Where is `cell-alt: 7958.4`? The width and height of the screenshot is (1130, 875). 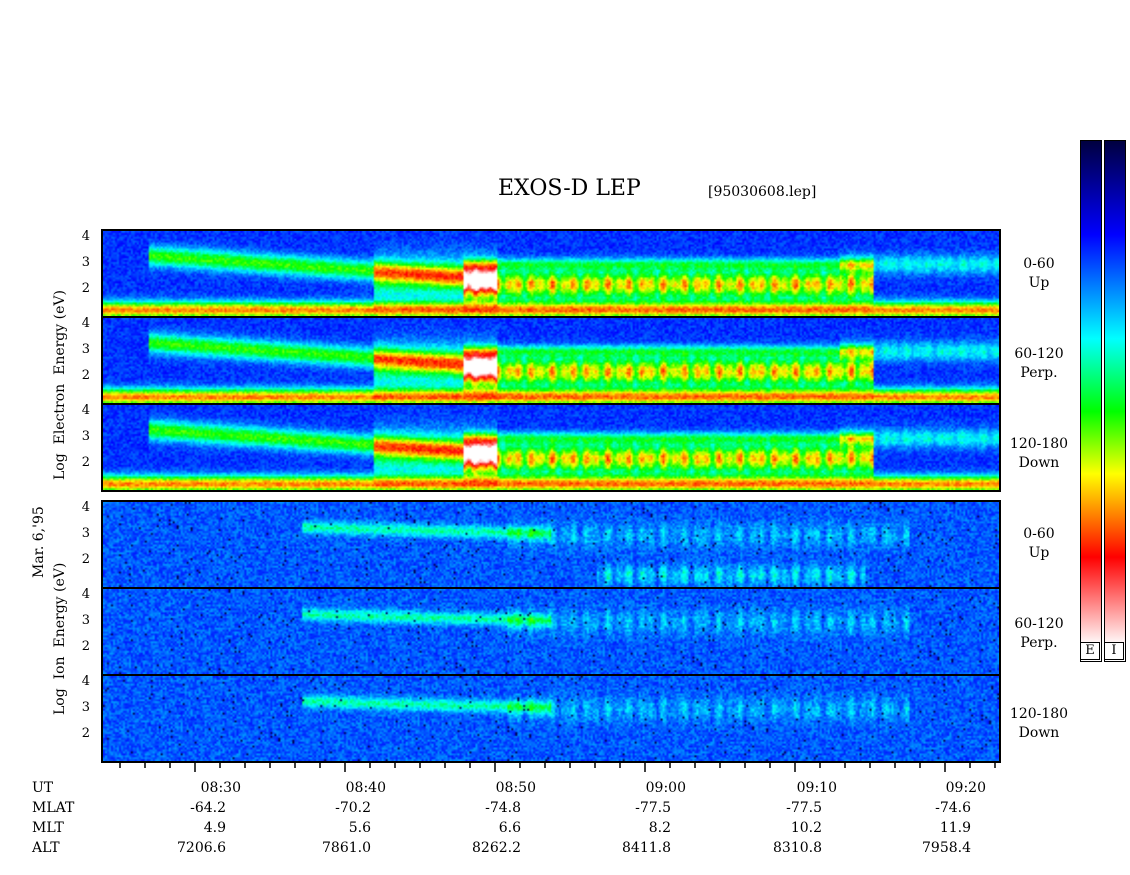
cell-alt: 7958.4 is located at coordinates (946, 848).